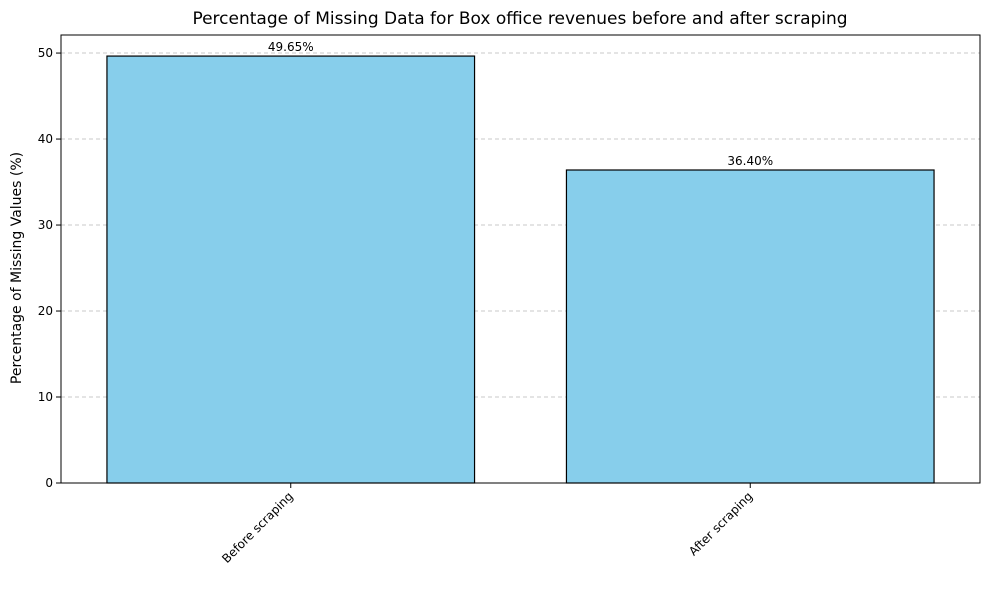  Describe the element at coordinates (17, 268) in the screenshot. I see `y-axis-label: Percentage of Missing Values (%)` at that location.